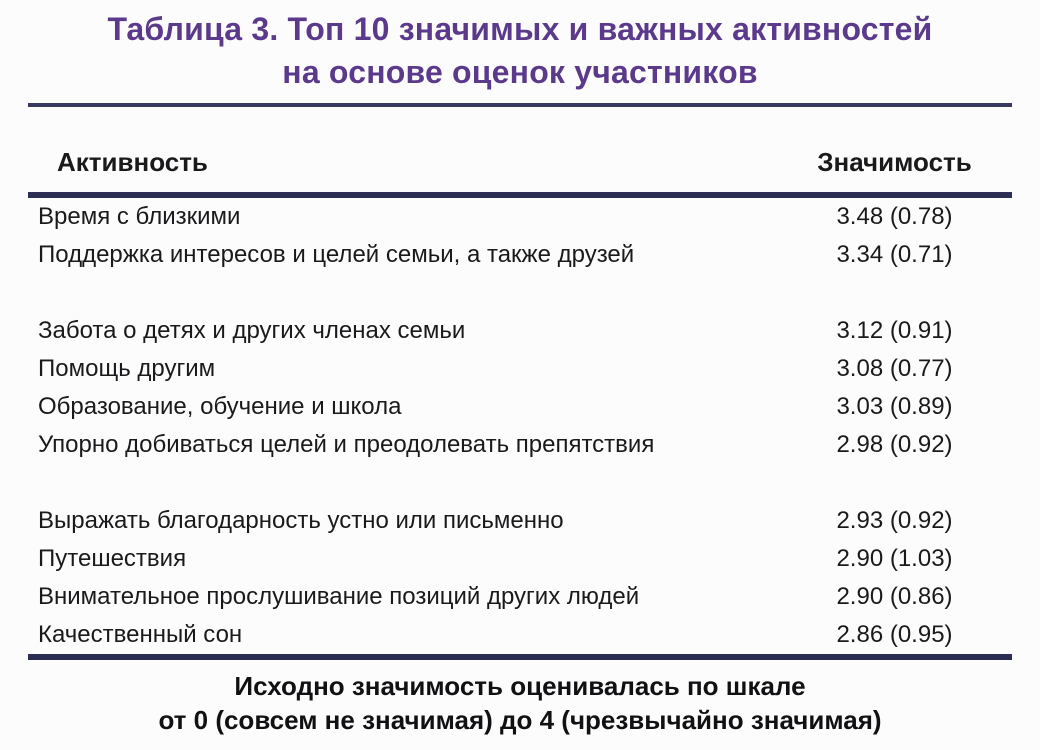 This screenshot has height=750, width=1040. Describe the element at coordinates (520, 635) in the screenshot. I see `table-row: Качественный сон 2.86 (0.95)` at that location.